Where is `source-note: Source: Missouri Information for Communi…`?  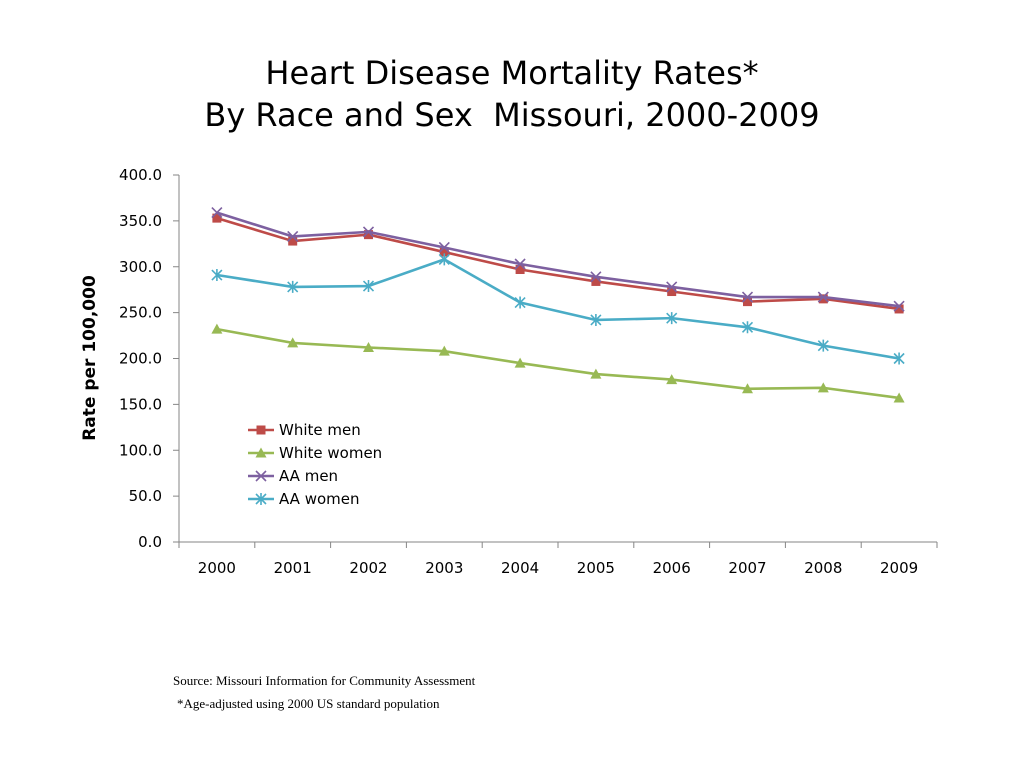
source-note: Source: Missouri Information for Communi… is located at coordinates (324, 680).